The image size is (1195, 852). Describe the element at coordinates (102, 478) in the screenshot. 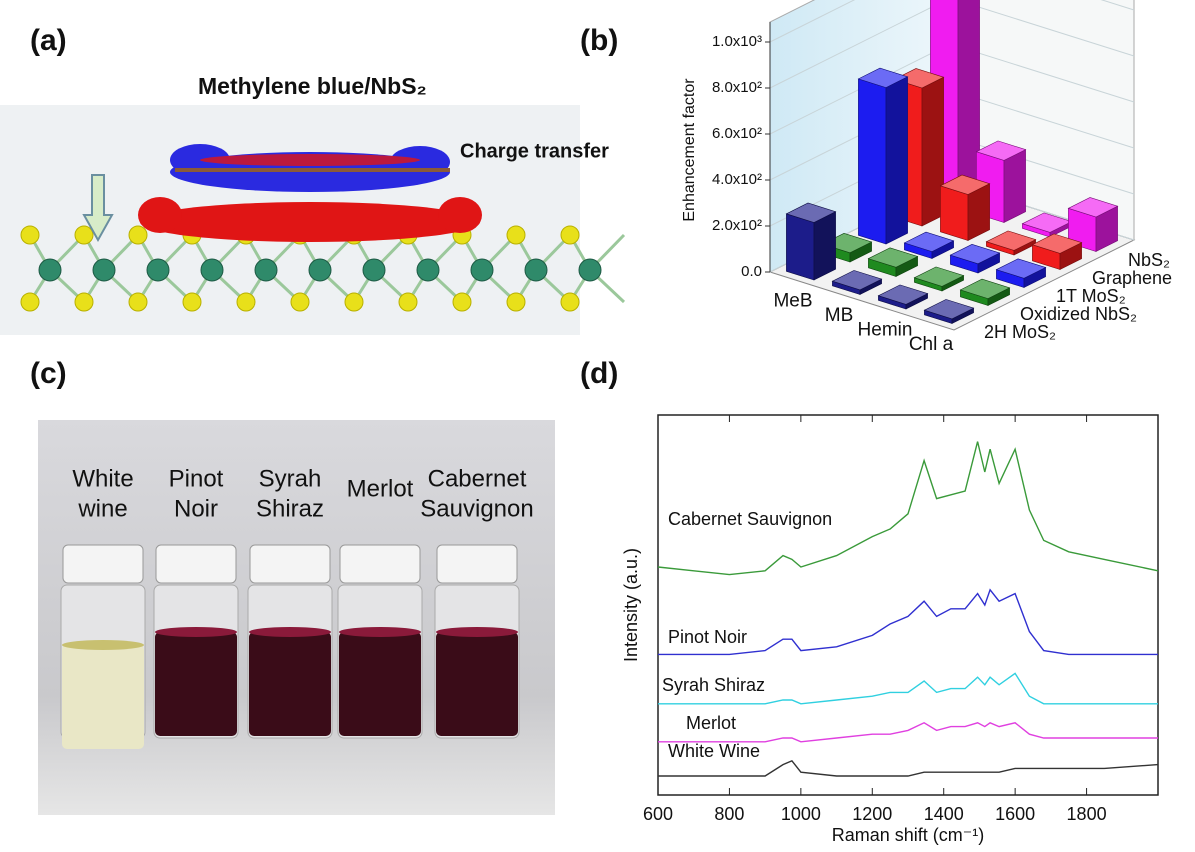

I see `sample-label: White` at that location.